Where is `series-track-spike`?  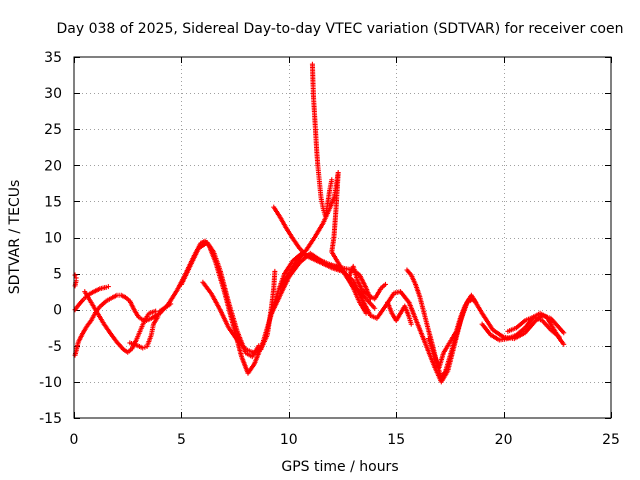
series-track-spike is located at coordinates (322, 140).